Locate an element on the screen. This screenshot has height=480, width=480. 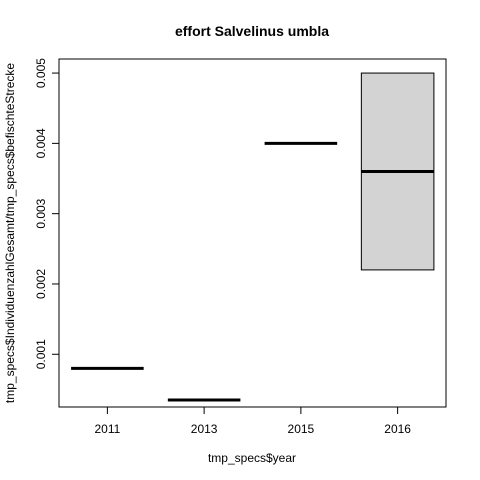
x-tick-label: 2013 is located at coordinates (204, 429).